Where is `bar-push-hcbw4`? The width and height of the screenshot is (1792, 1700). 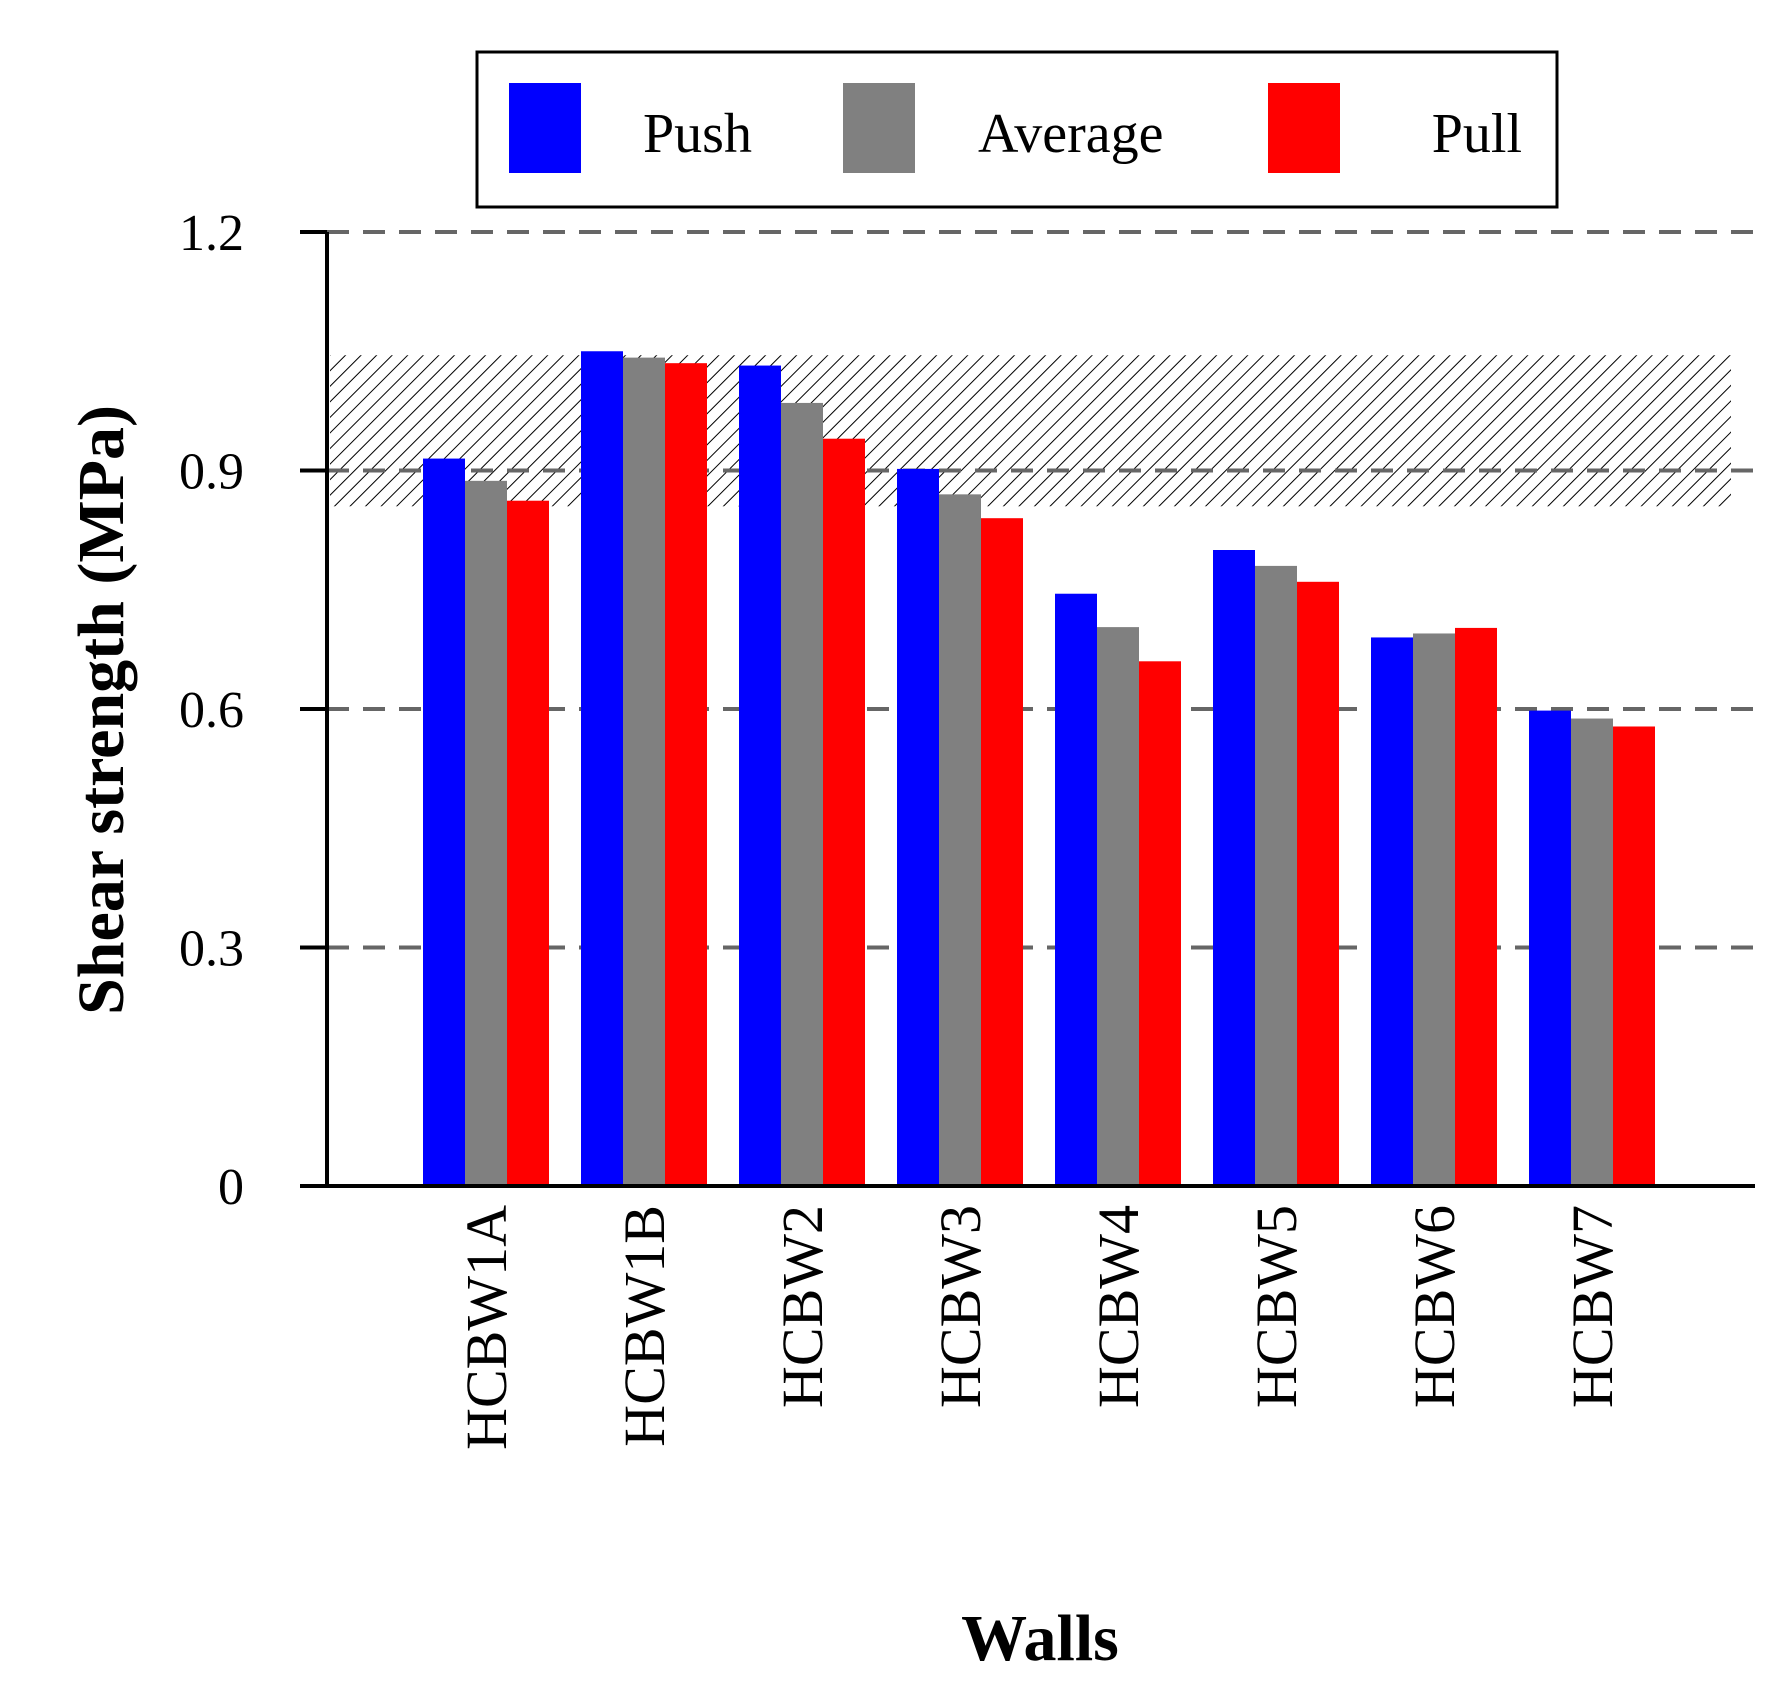 bar-push-hcbw4 is located at coordinates (1076, 889).